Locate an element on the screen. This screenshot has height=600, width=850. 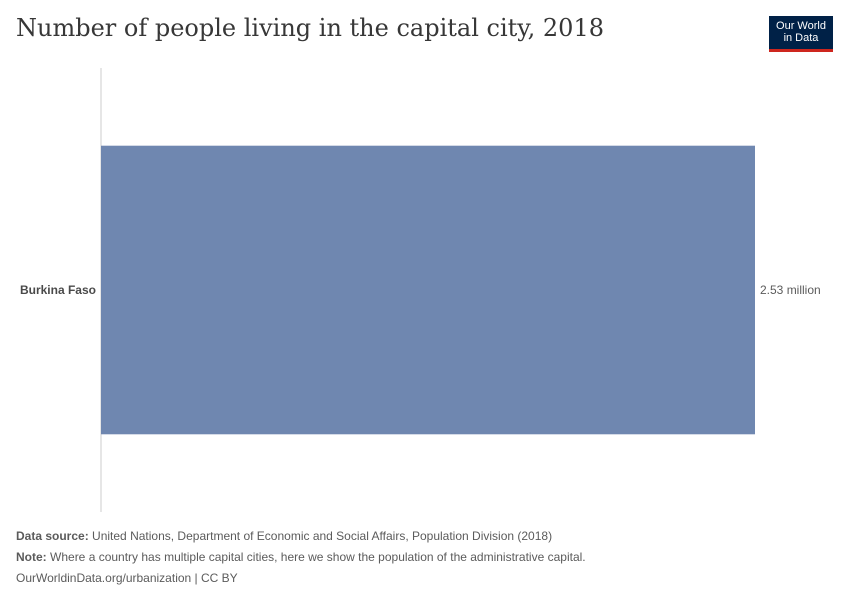
owid-logo: Our World in Data is located at coordinates (801, 34).